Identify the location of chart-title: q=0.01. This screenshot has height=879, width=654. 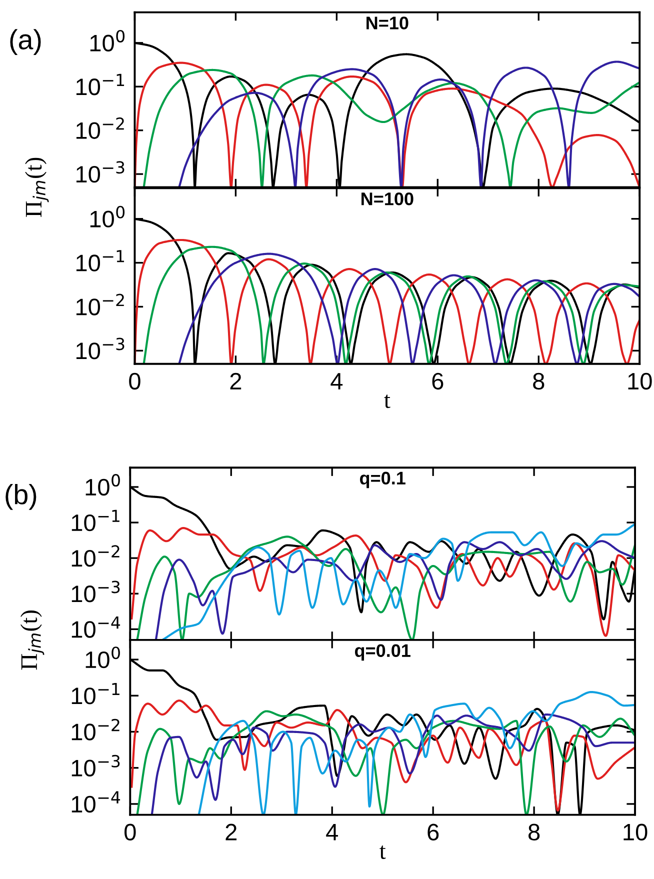
(382, 652).